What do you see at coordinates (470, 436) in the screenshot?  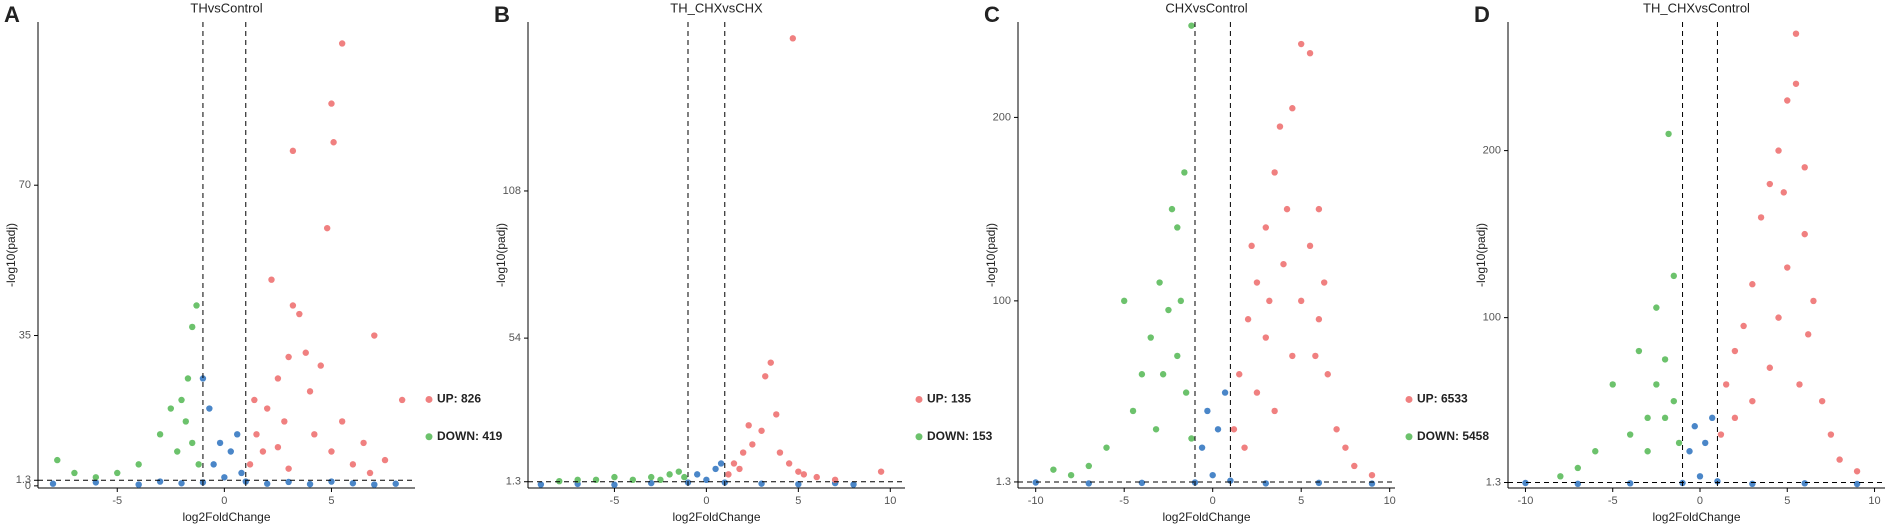 I see `legend-label: DOWN: 419` at bounding box center [470, 436].